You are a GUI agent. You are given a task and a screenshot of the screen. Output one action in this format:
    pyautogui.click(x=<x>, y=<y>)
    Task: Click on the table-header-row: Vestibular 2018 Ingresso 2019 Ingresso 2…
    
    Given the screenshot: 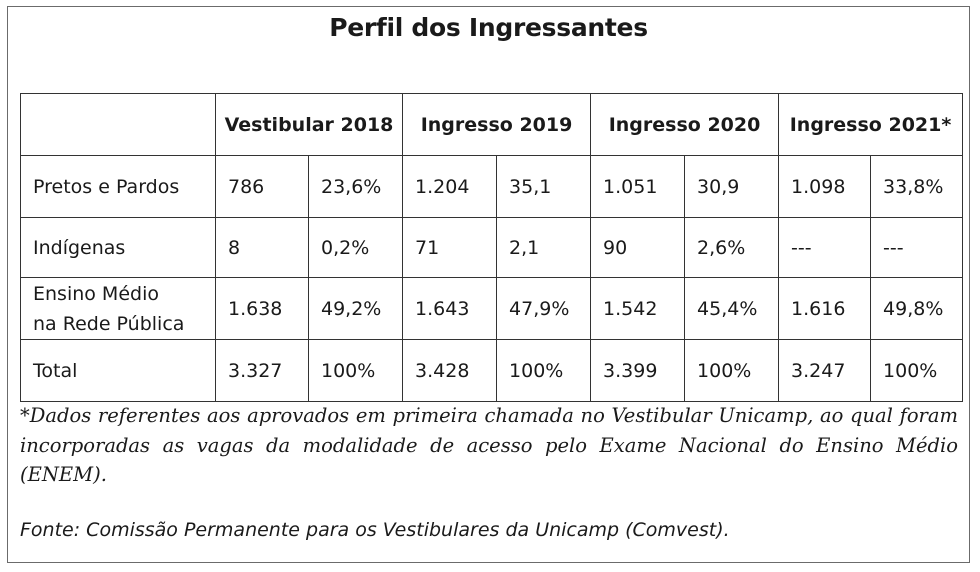 What is the action you would take?
    pyautogui.click(x=492, y=124)
    